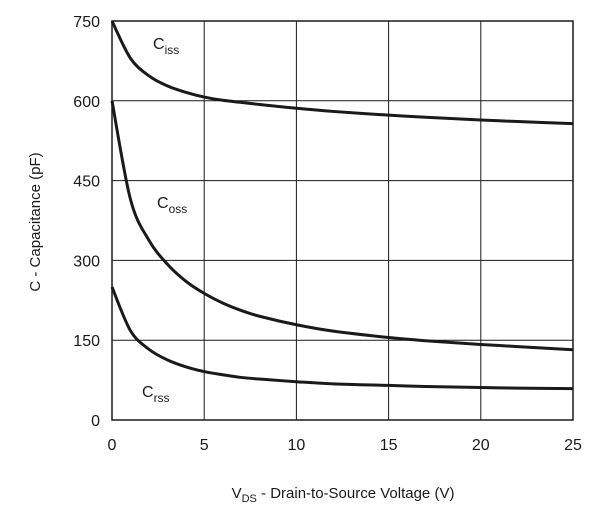  I want to click on y-tick-labels: 0 150 300 450 600 750, so click(86, 222).